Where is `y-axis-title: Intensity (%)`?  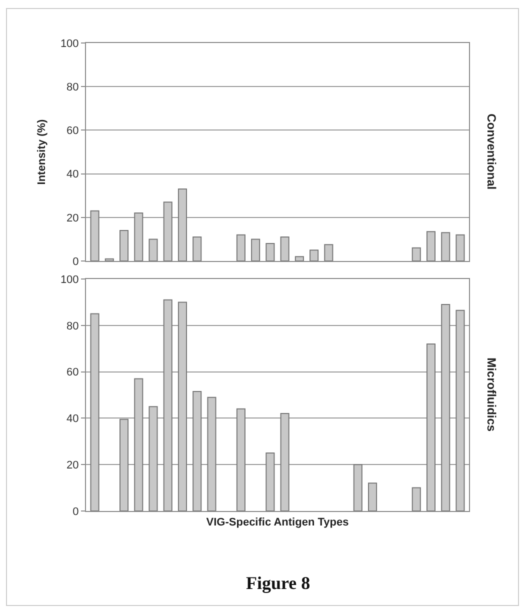
y-axis-title: Intensity (%) is located at coordinates (42, 151).